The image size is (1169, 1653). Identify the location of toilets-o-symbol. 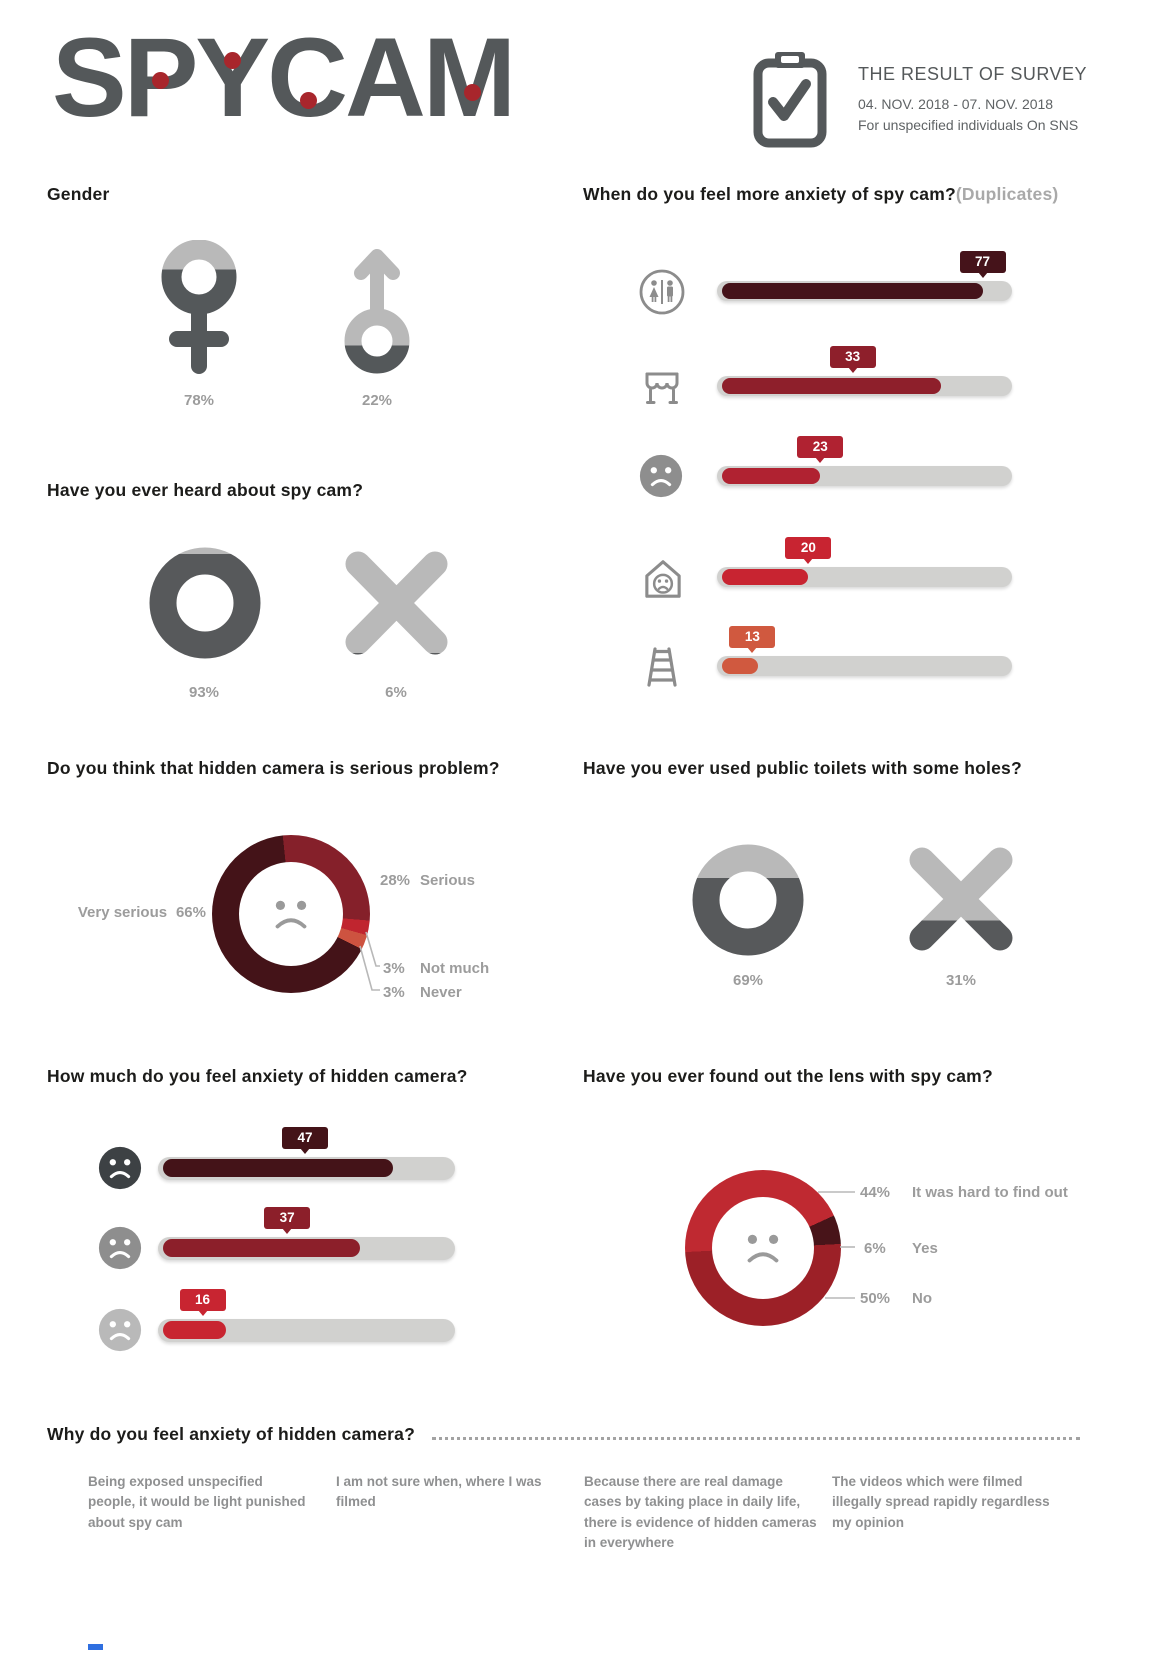
(748, 902).